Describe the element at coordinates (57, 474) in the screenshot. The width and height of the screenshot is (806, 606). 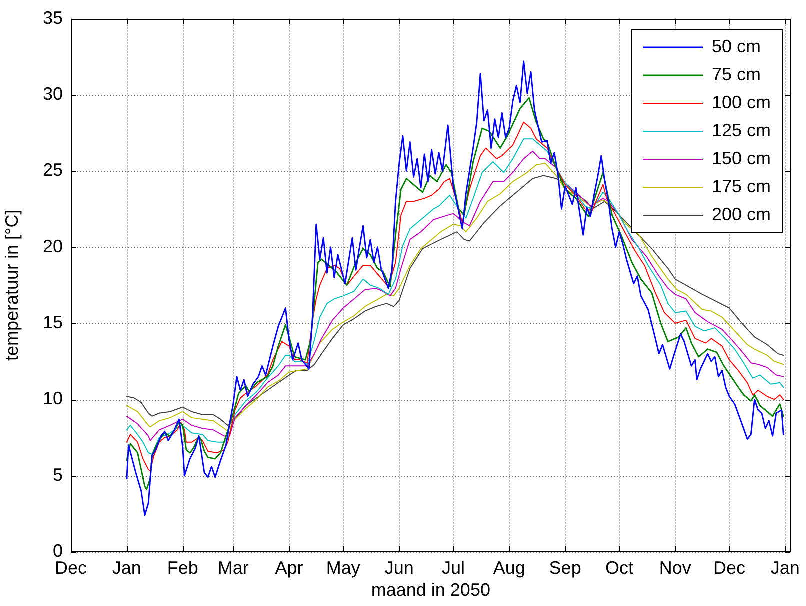
I see `y-tick-label: 5` at that location.